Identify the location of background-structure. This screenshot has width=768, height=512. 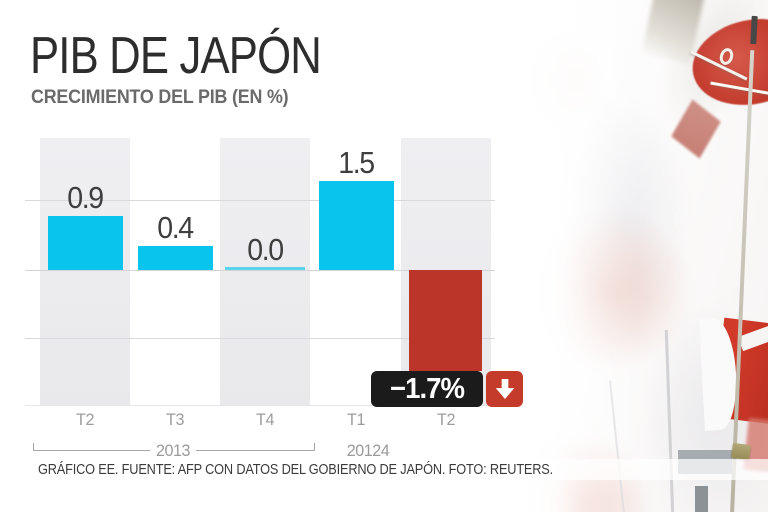
(701, 499).